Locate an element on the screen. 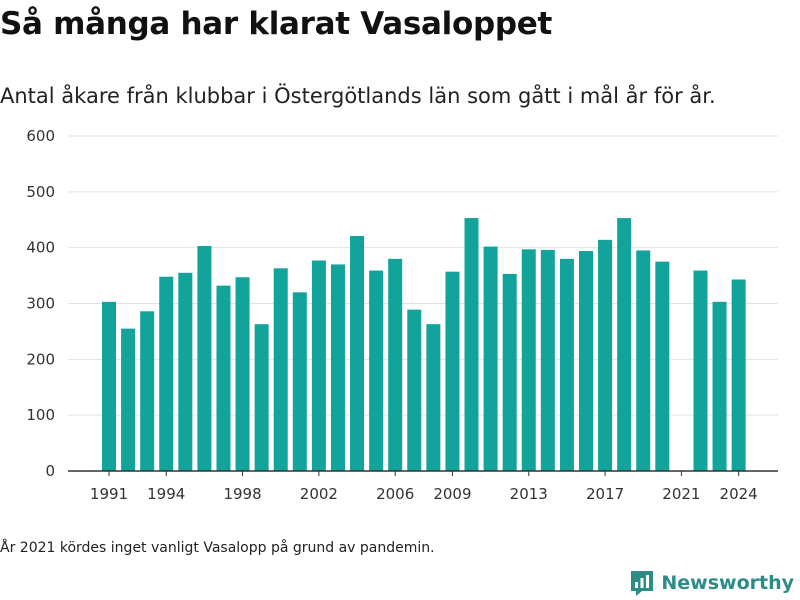 The width and height of the screenshot is (800, 600). chart-title: Så många har klarat Vasaloppet is located at coordinates (276, 24).